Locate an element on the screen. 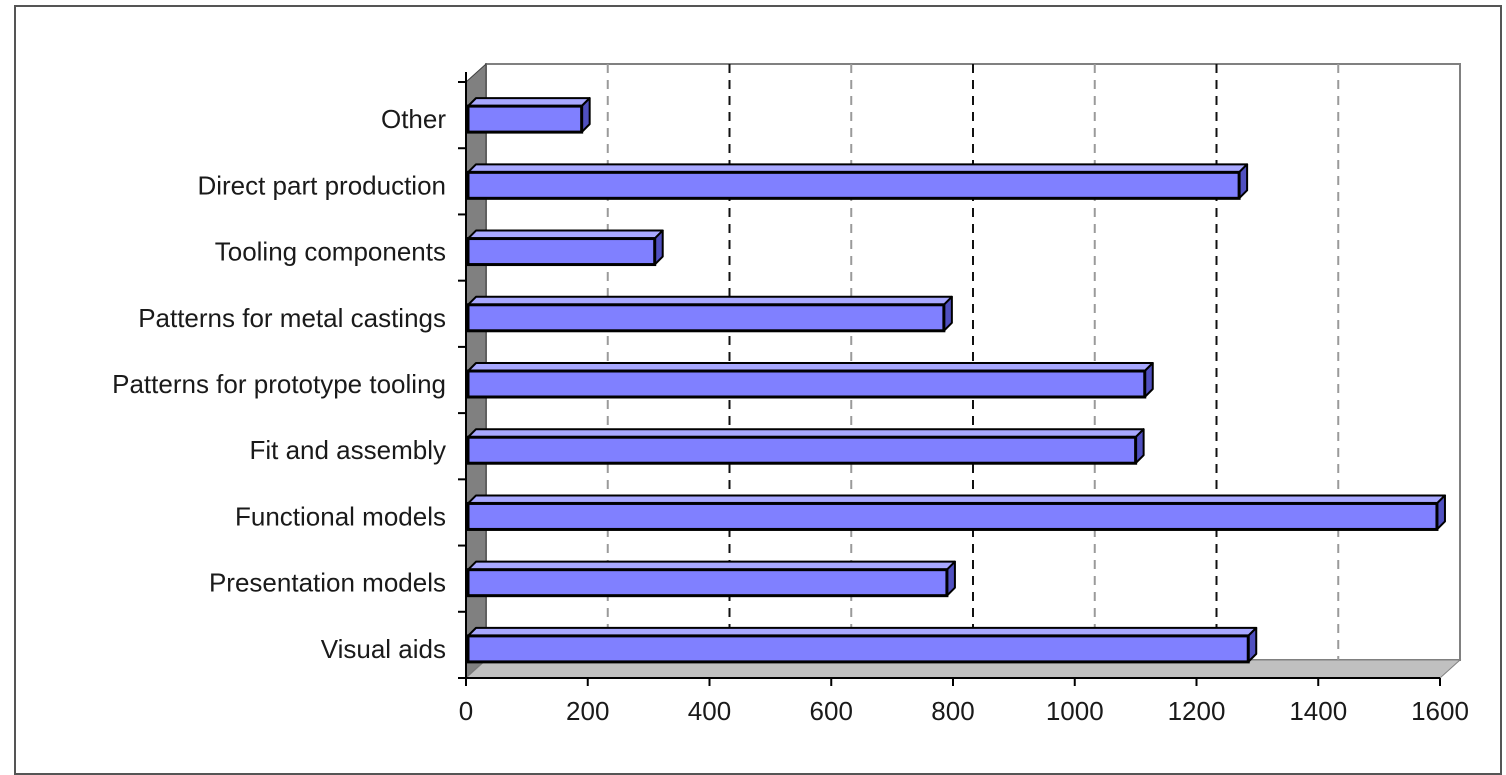  category-label: Patterns for prototype tooling is located at coordinates (279, 384).